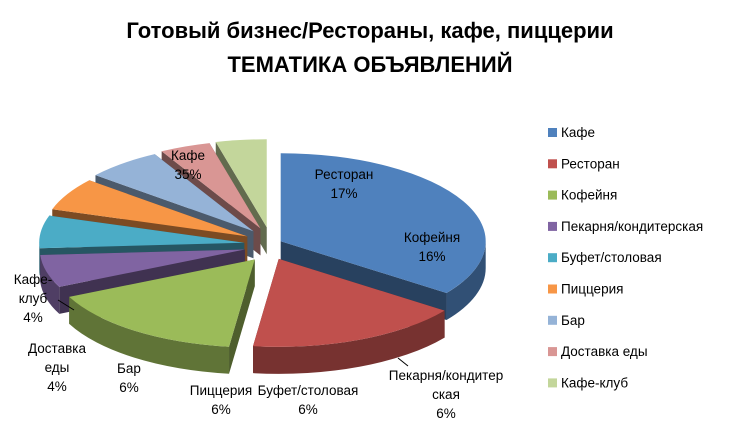 The width and height of the screenshot is (745, 435). What do you see at coordinates (592, 289) in the screenshot?
I see `legend-label: Пиццерия` at bounding box center [592, 289].